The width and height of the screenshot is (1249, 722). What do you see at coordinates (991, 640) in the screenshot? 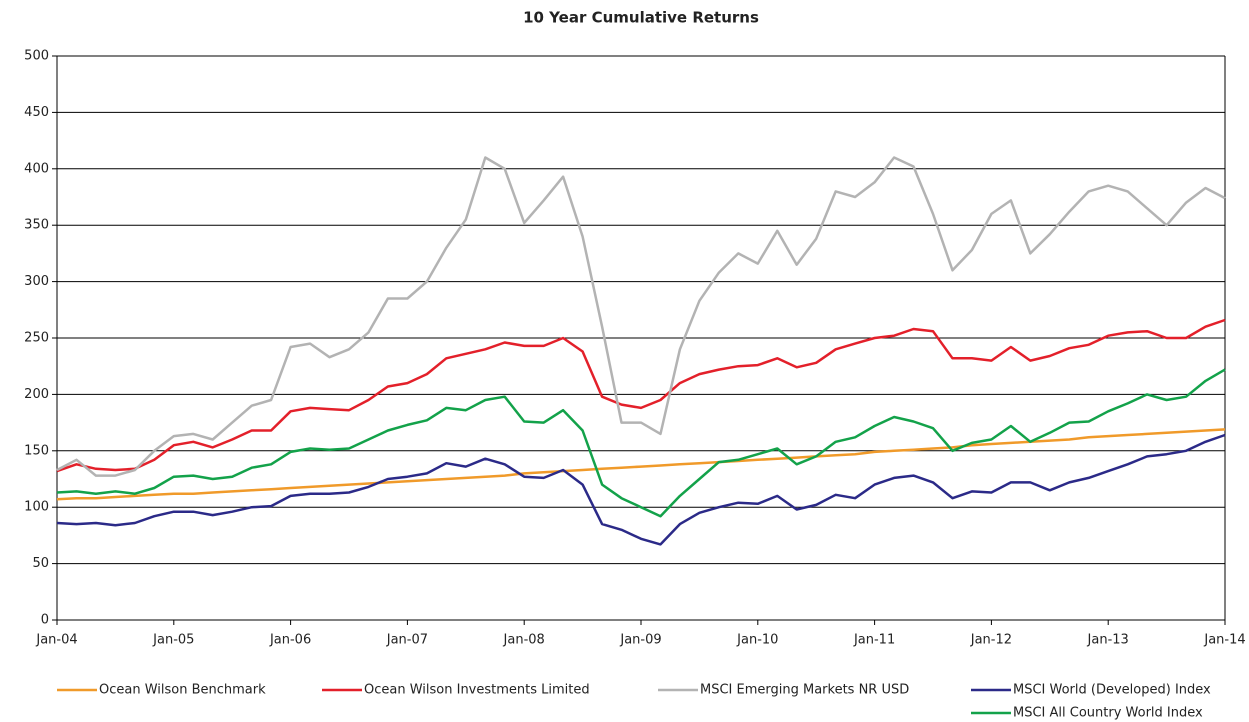
I see `x-tick-label: Jan-12` at bounding box center [991, 640].